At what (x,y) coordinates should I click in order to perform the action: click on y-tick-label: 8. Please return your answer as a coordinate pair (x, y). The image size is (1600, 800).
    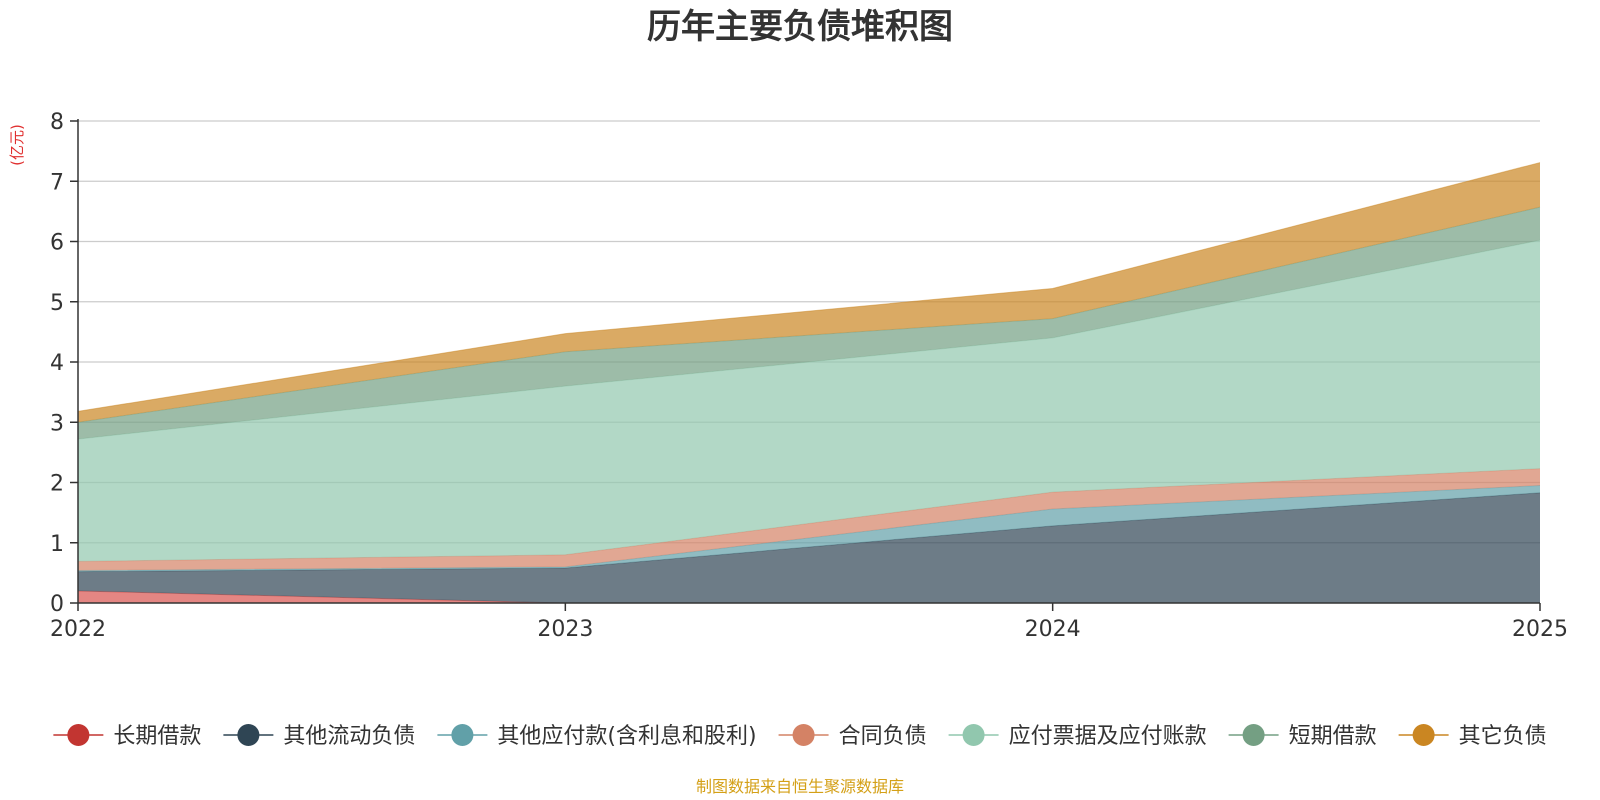
    Looking at the image, I should click on (57, 122).